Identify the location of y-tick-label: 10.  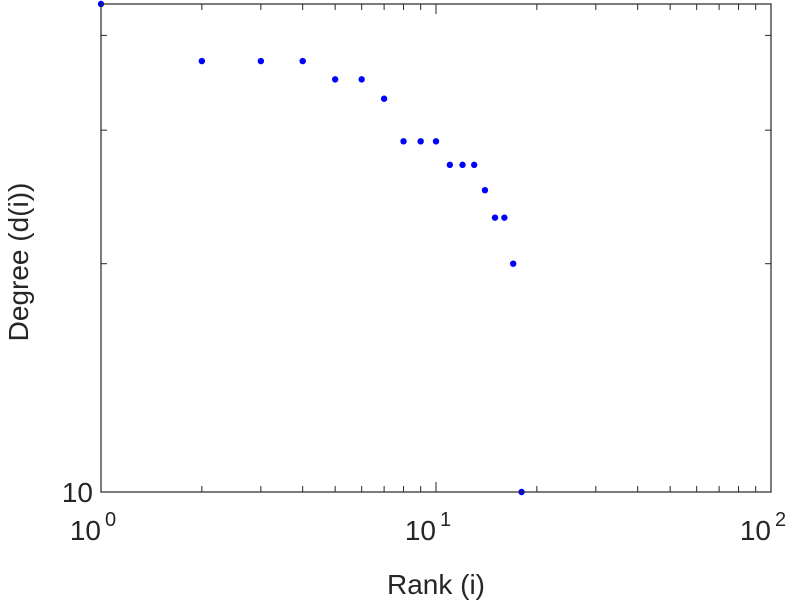
(77, 492).